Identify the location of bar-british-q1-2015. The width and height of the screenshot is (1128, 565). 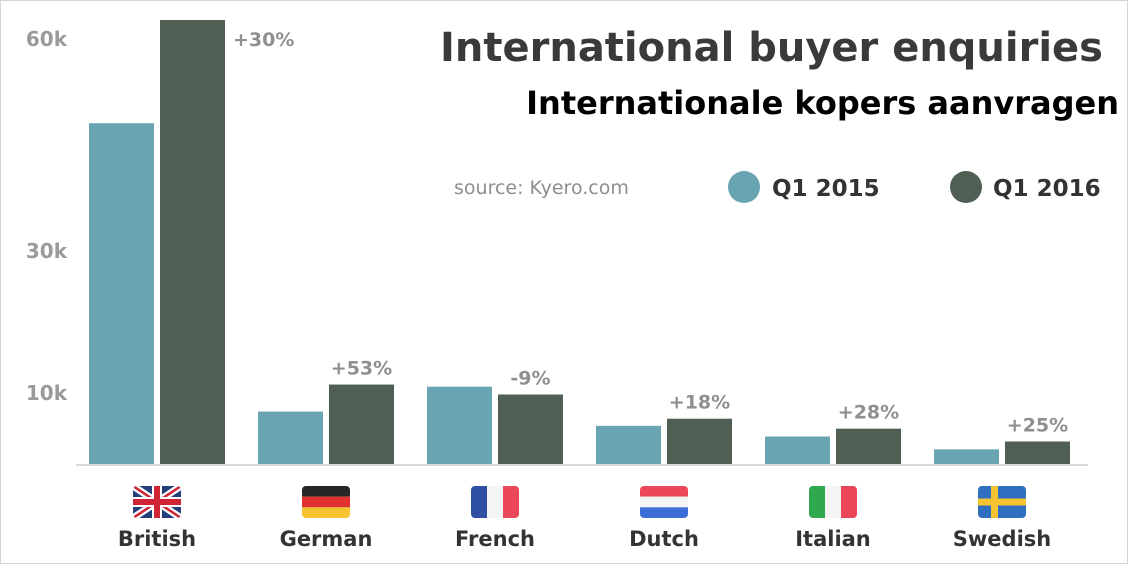
(121, 294).